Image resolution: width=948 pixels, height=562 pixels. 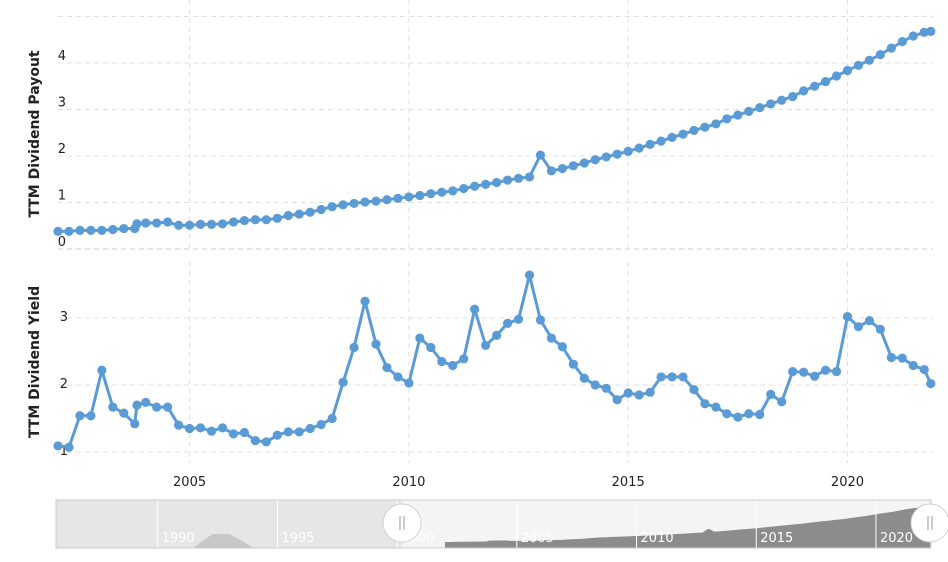 I want to click on navigator-left-handle, so click(x=402, y=523).